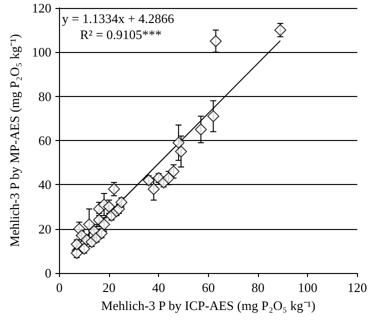 Image resolution: width=370 pixels, height=320 pixels. What do you see at coordinates (208, 305) in the screenshot?
I see `x-axis-title: Mehlich-3 P by ICP-AES (mg P₂O₅ kg⁻¹)` at bounding box center [208, 305].